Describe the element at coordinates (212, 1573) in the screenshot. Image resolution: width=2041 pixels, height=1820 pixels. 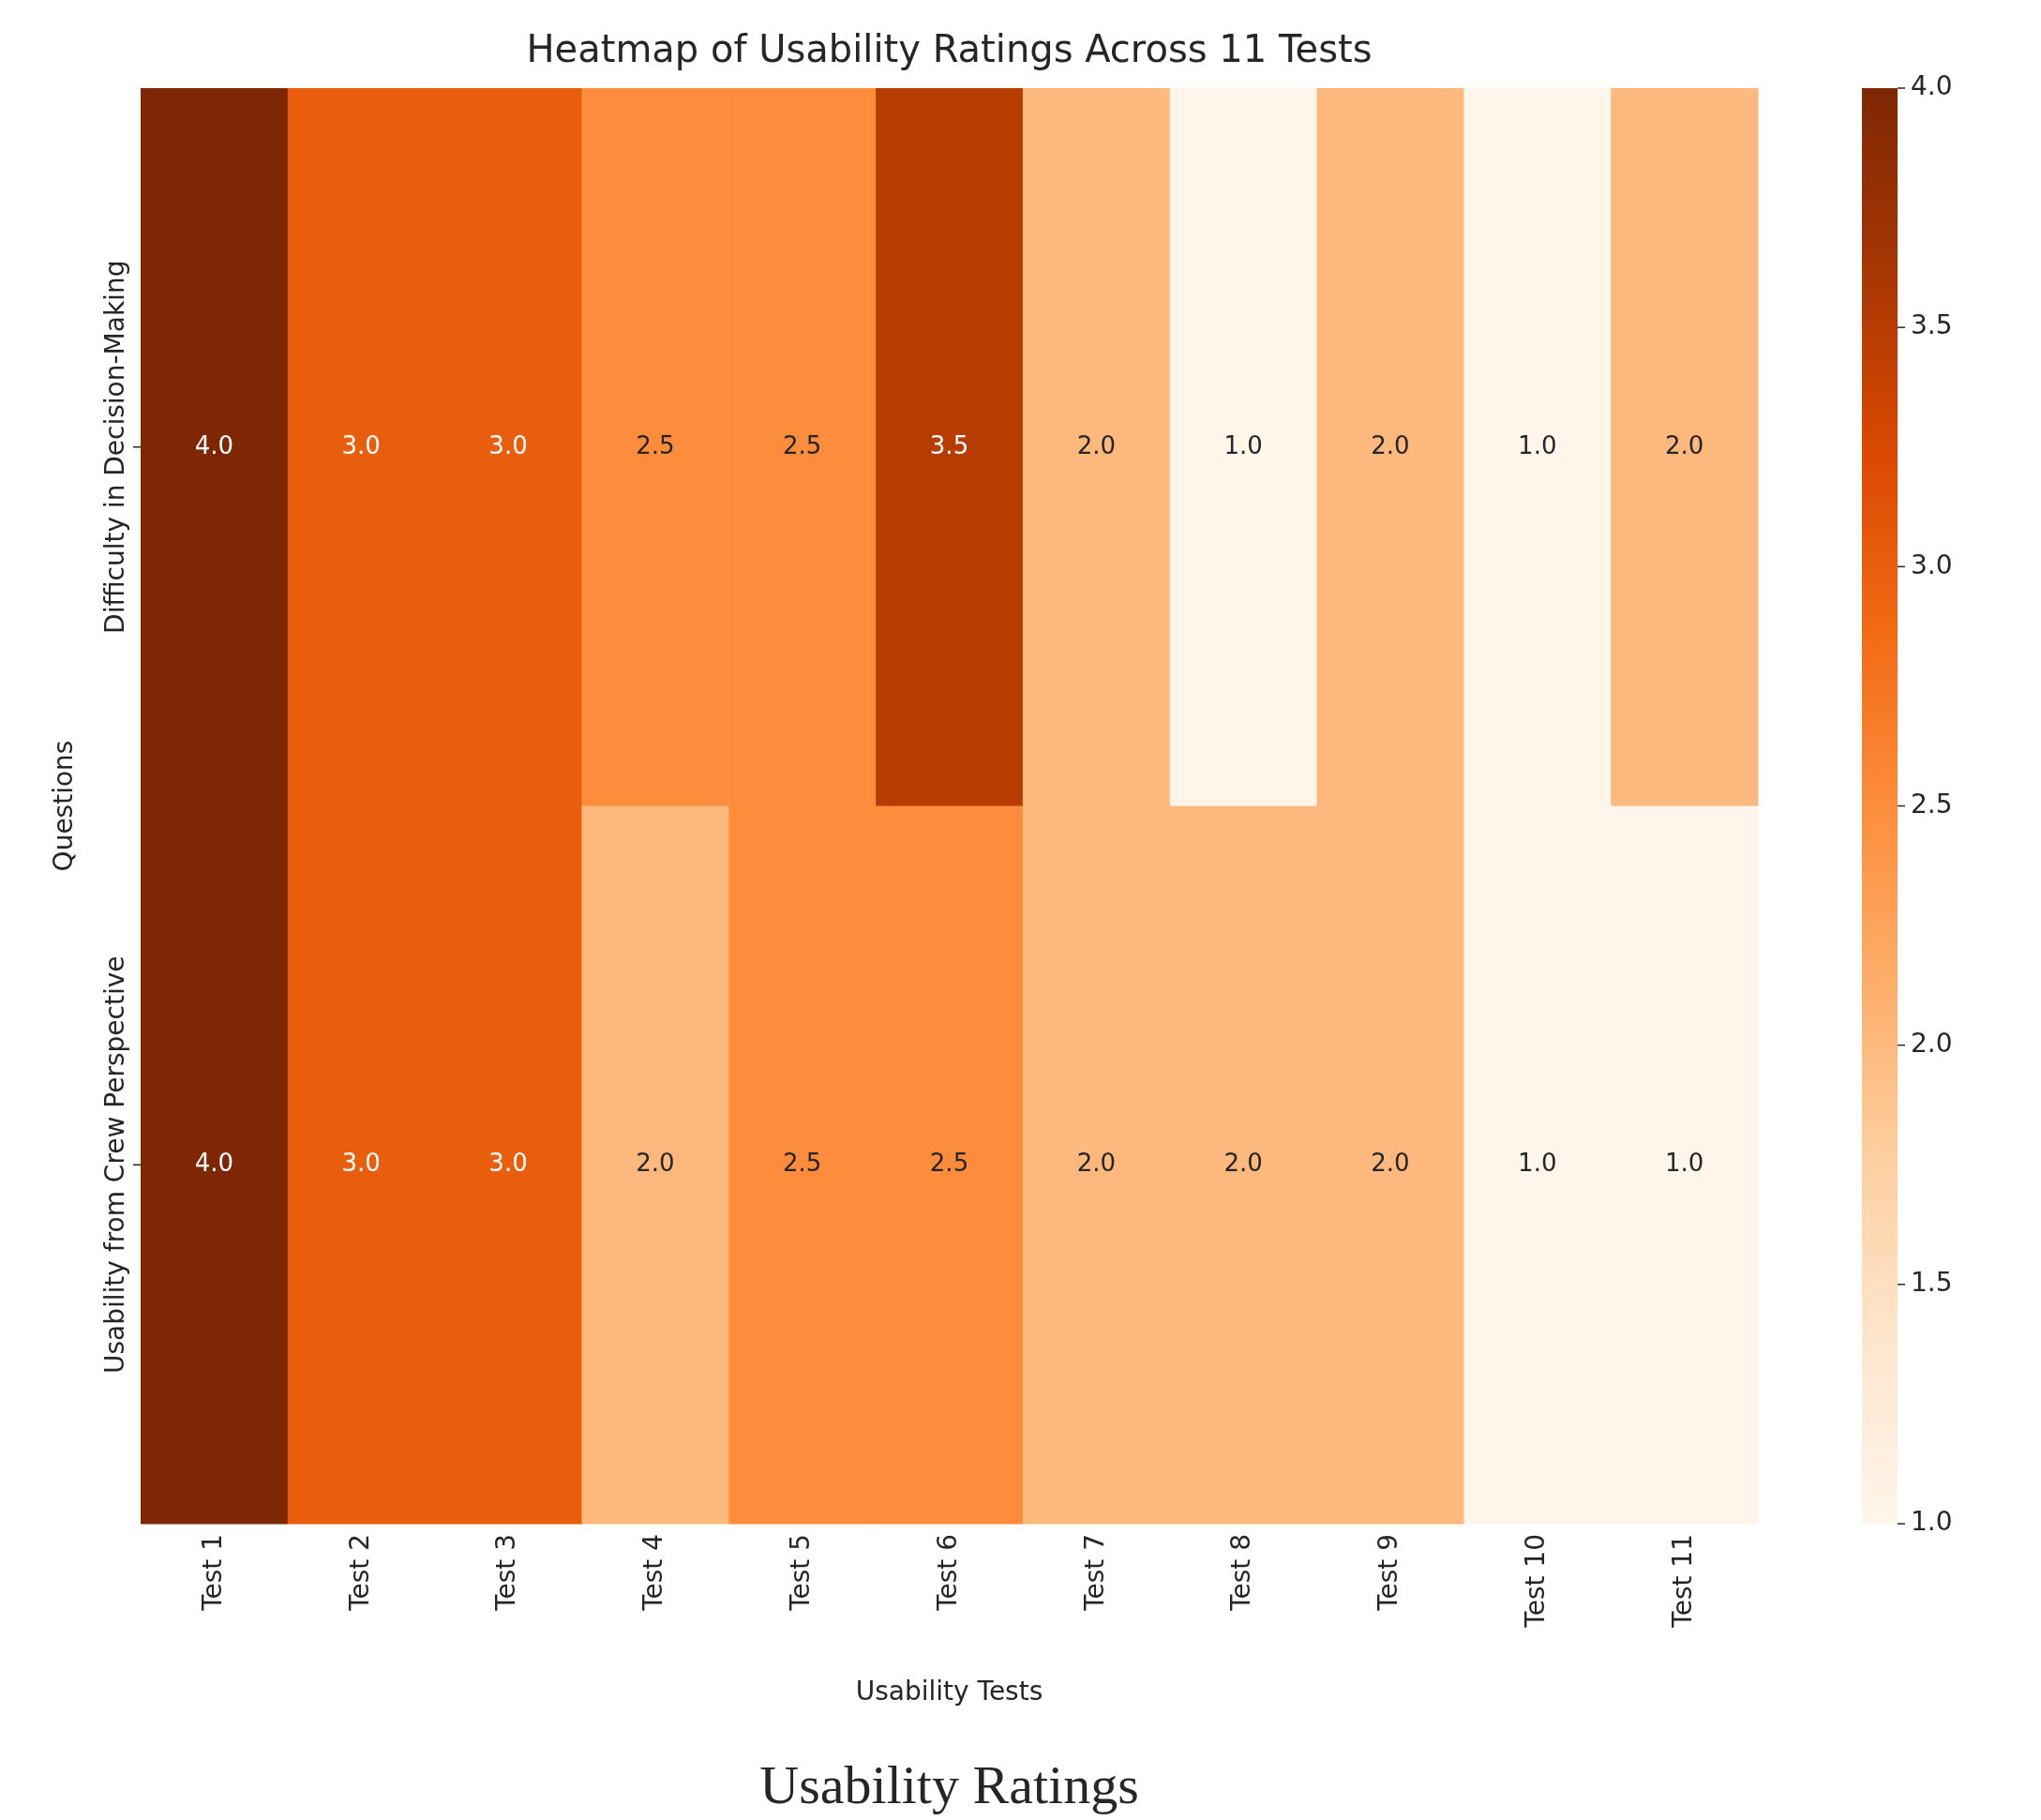
I see `x-tick-label: Test 1` at that location.